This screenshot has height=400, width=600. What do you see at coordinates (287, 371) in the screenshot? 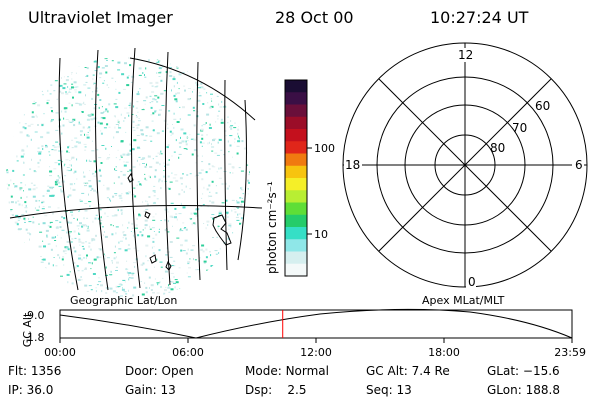
I see `mode-field: Mode: Normal` at bounding box center [287, 371].